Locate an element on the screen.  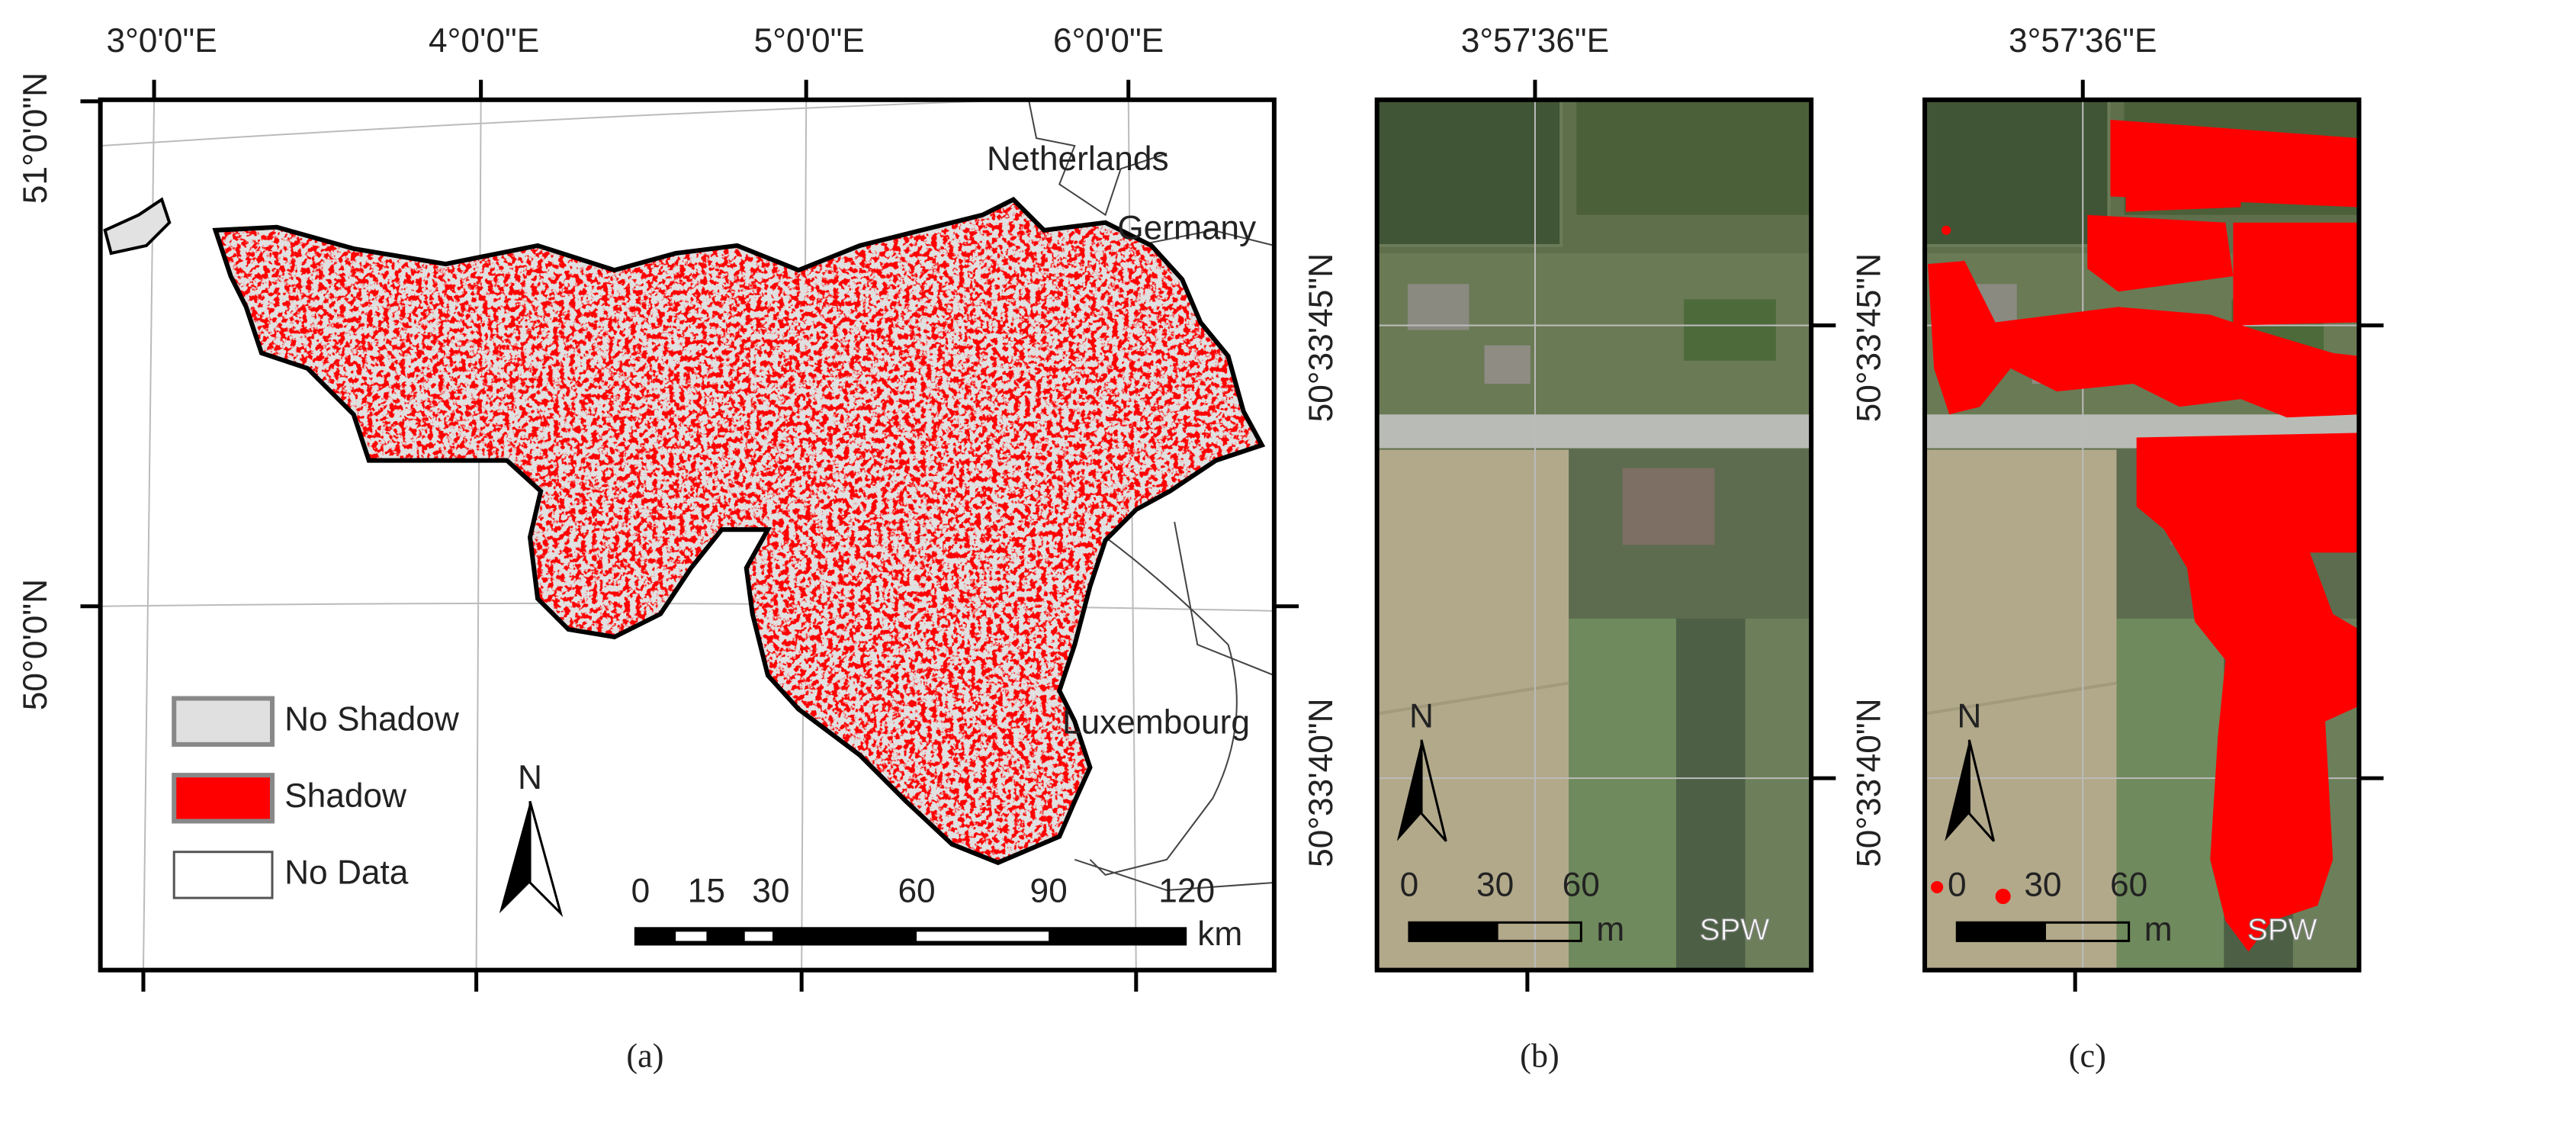
caption: (c) is located at coordinates (2087, 1056).